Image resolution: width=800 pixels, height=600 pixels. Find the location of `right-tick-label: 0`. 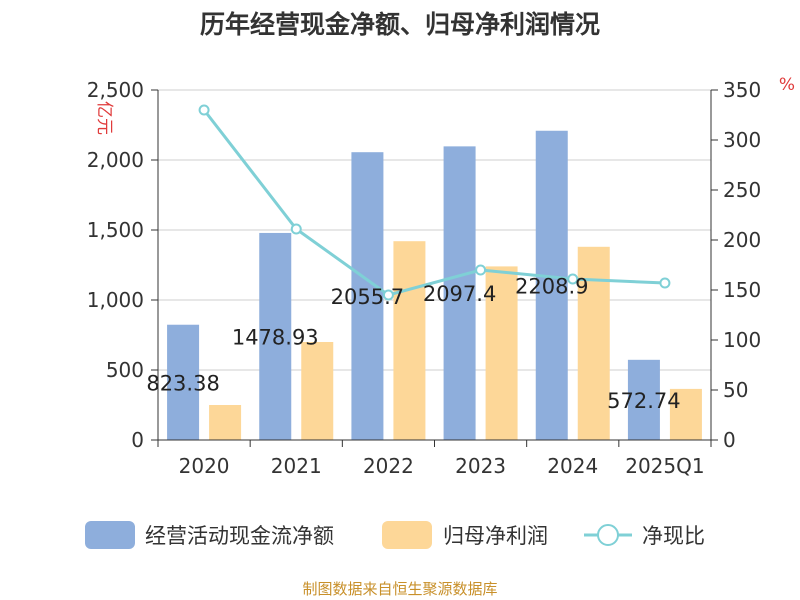

right-tick-label: 0 is located at coordinates (729, 440).